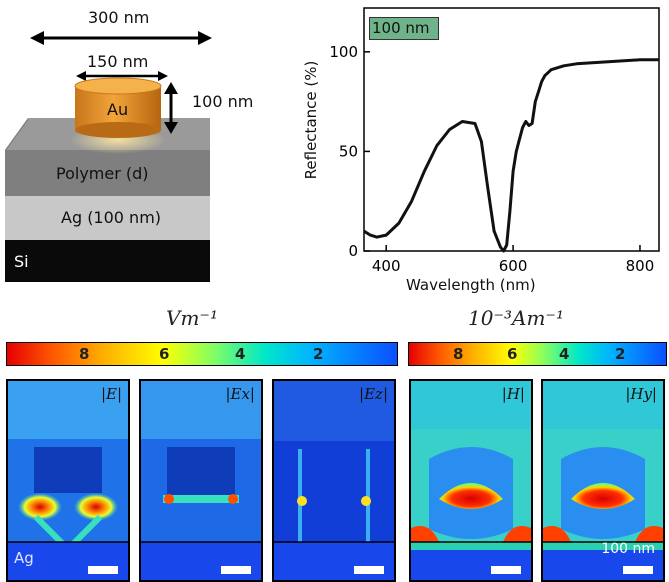 The width and height of the screenshot is (669, 582). Describe the element at coordinates (513, 266) in the screenshot. I see `x-tick-label-1: 600` at that location.